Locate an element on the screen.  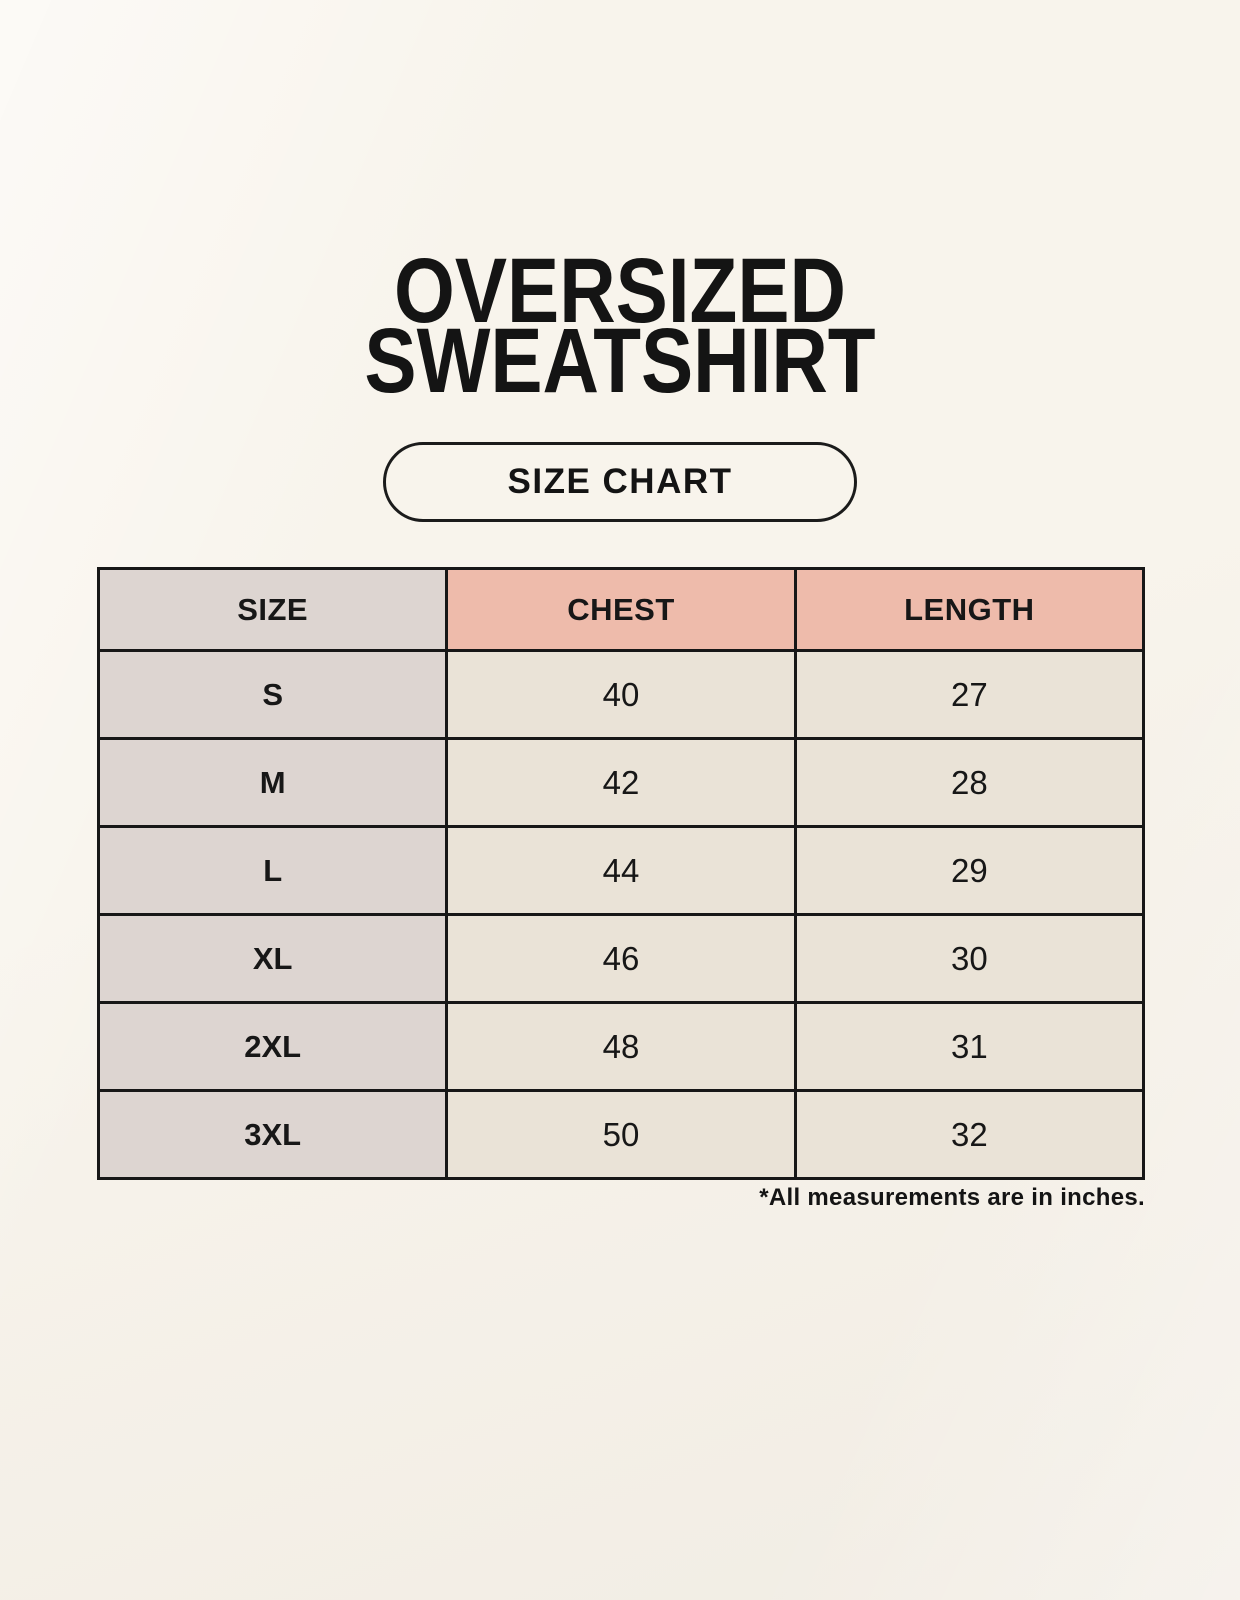
measurements-footnote: *All measurements are in inches. is located at coordinates (952, 1197).